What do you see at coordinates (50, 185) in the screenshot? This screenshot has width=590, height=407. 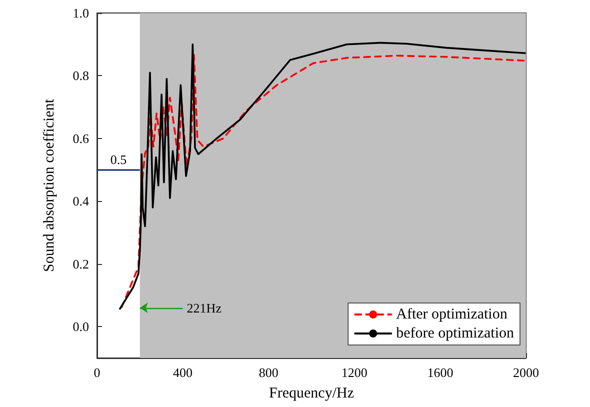 I see `y-axis-title: Sound absorption coefficient` at bounding box center [50, 185].